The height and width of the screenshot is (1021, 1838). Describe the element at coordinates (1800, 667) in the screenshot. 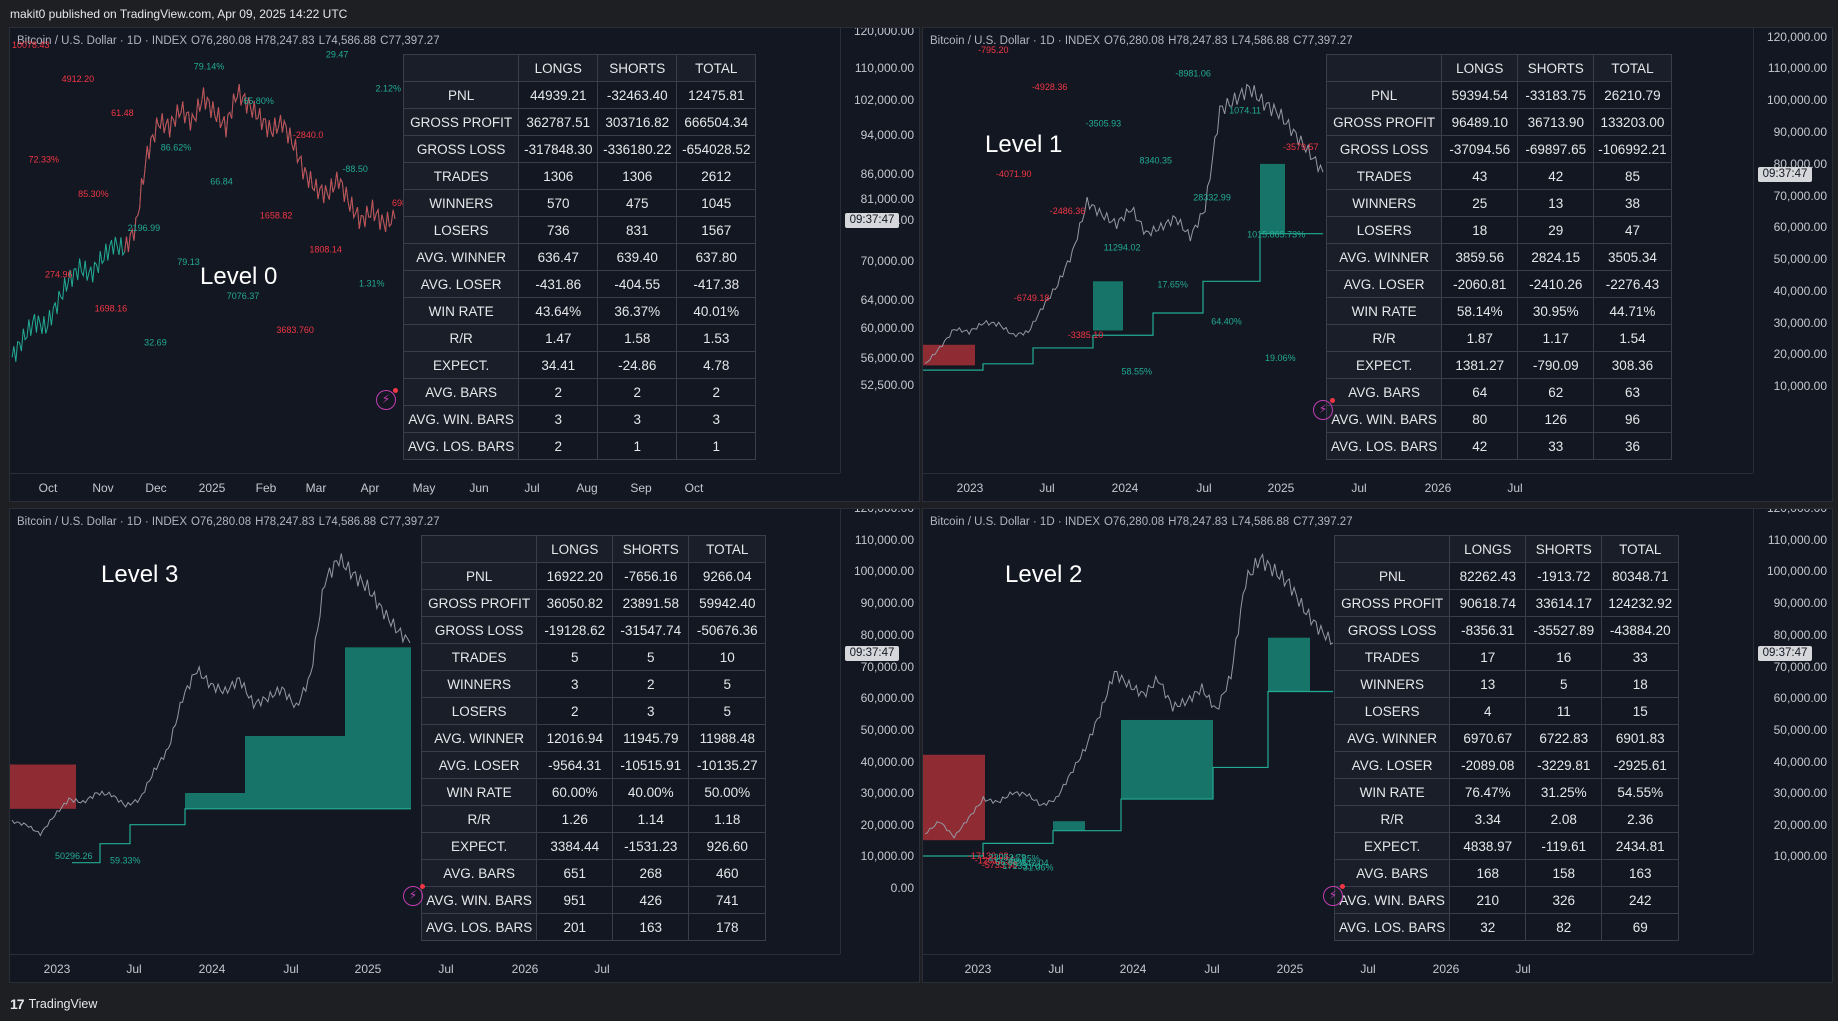

I see `price-tick-label: 70,000.00` at that location.